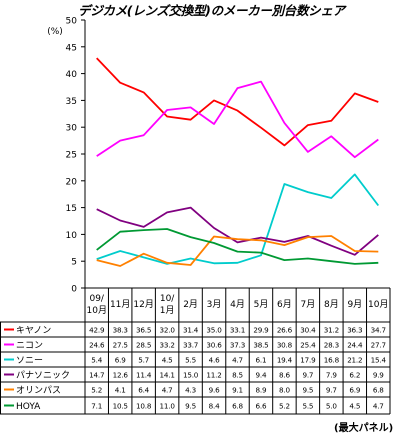 Image resolution: width=400 pixels, height=436 pixels. What do you see at coordinates (331, 375) in the screenshot?
I see `data-label: 7.9` at bounding box center [331, 375].